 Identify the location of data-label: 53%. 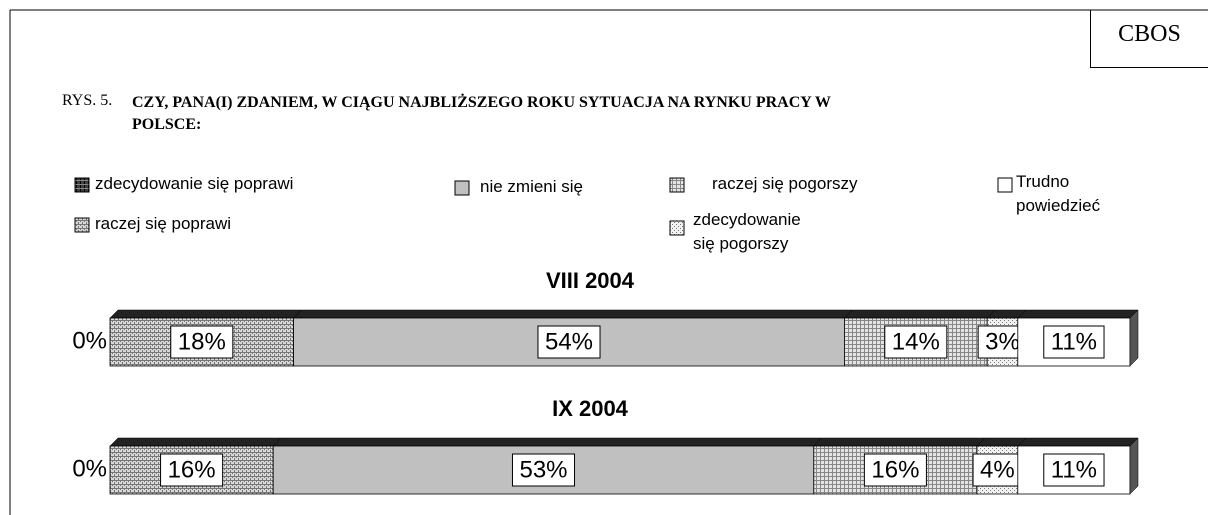
(543, 469).